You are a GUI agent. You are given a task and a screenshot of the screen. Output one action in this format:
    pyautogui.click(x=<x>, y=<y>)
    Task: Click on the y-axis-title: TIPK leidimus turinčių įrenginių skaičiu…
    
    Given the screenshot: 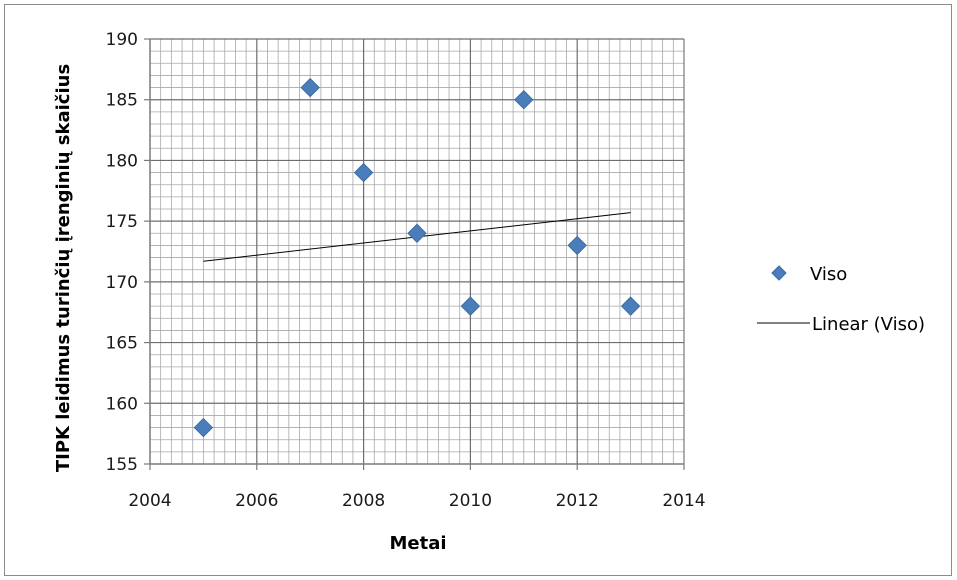 What is the action you would take?
    pyautogui.click(x=63, y=268)
    